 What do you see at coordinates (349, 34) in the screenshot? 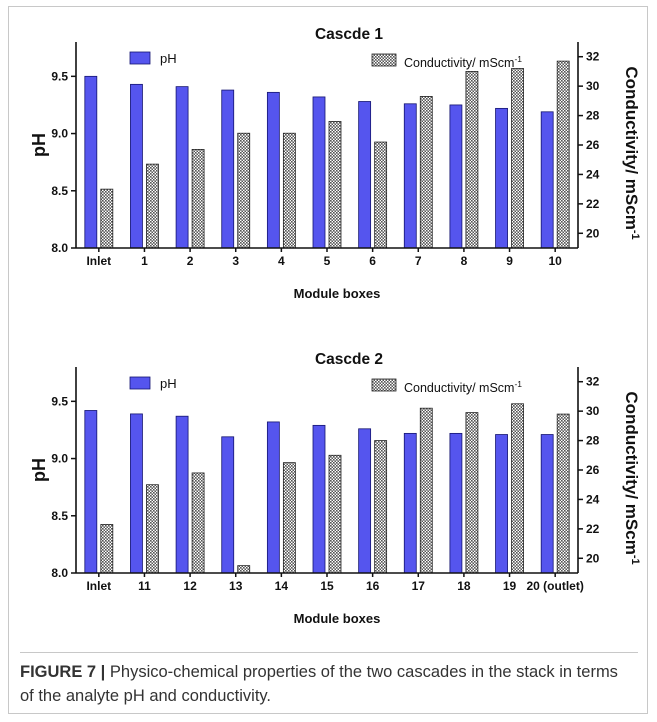
I see `chart-title: Cascde 1` at bounding box center [349, 34].